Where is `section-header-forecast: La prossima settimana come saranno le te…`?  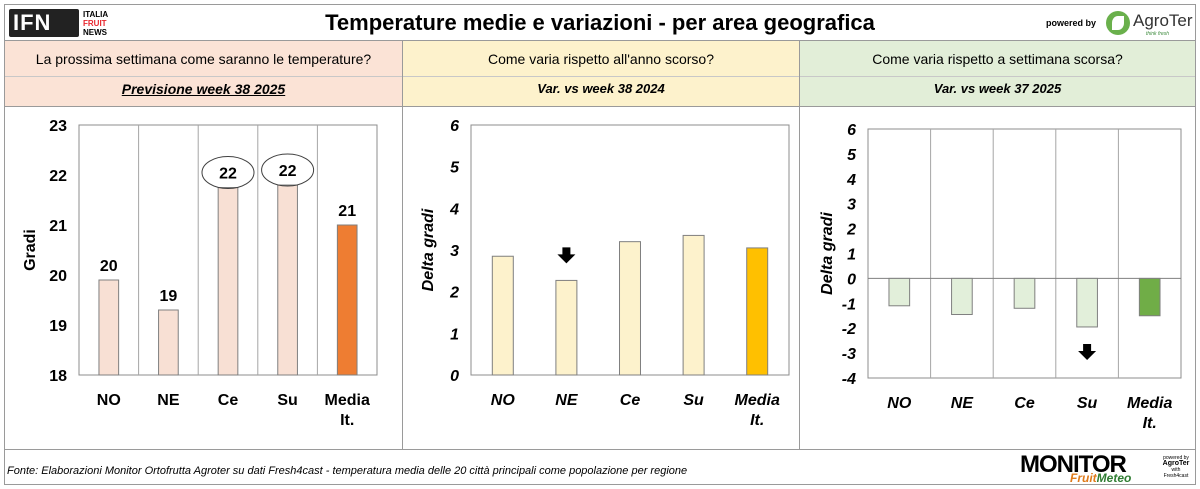
section-header-forecast: La prossima settimana come saranno le te… is located at coordinates (204, 74).